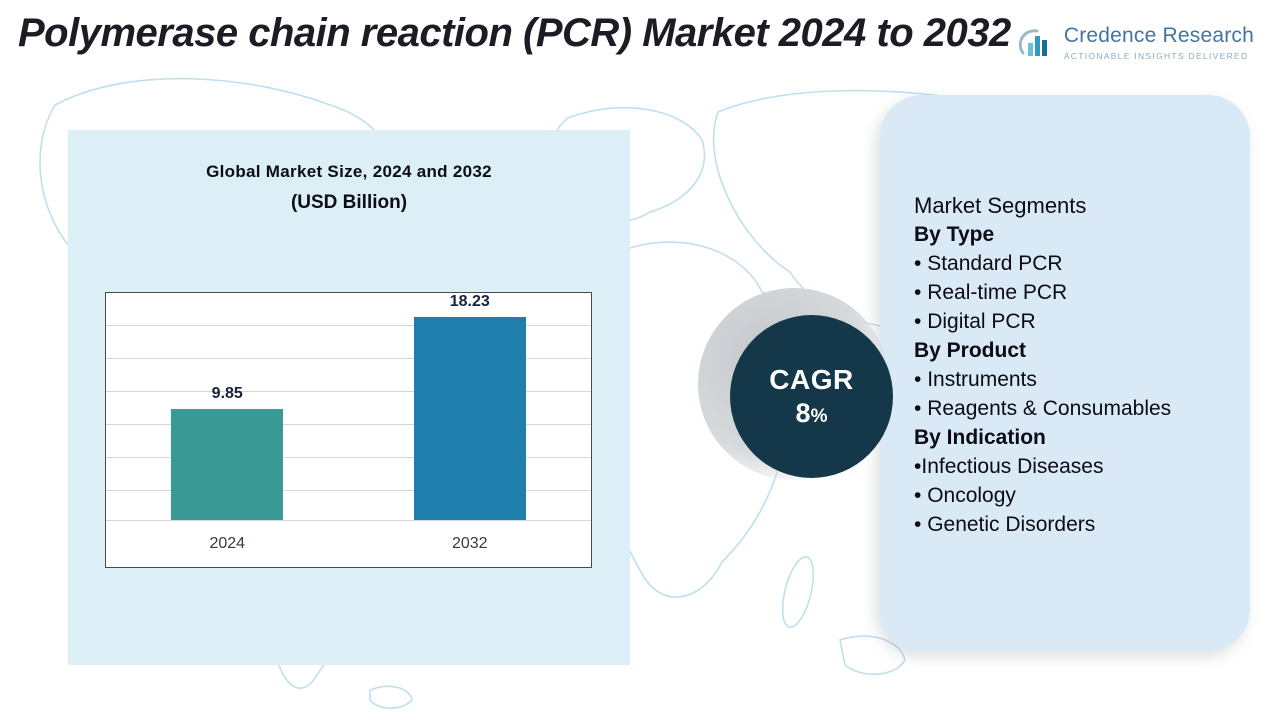  I want to click on cagr-number: 8, so click(803, 413).